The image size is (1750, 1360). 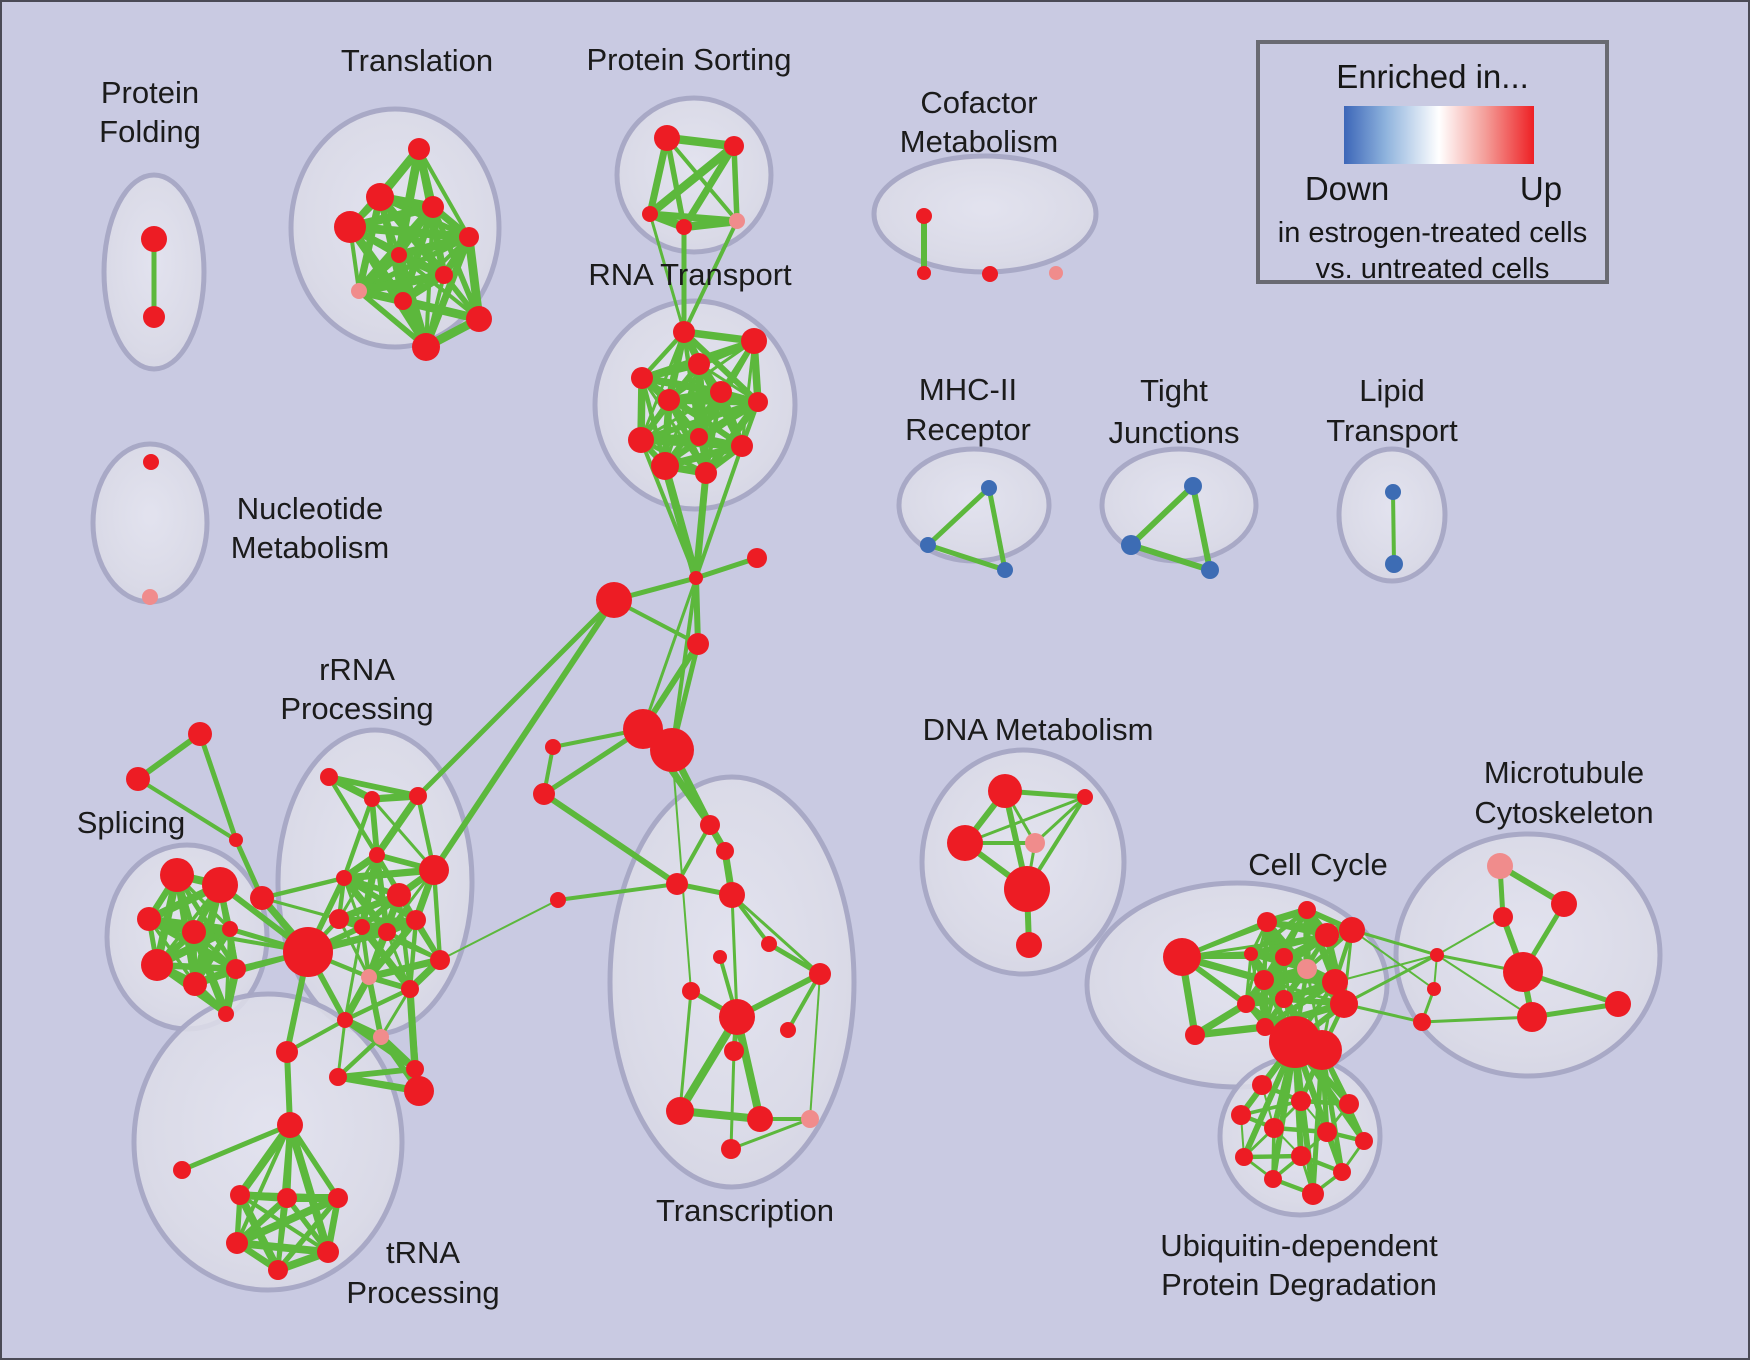 I want to click on cluster-label-tr: Translation, so click(x=417, y=60).